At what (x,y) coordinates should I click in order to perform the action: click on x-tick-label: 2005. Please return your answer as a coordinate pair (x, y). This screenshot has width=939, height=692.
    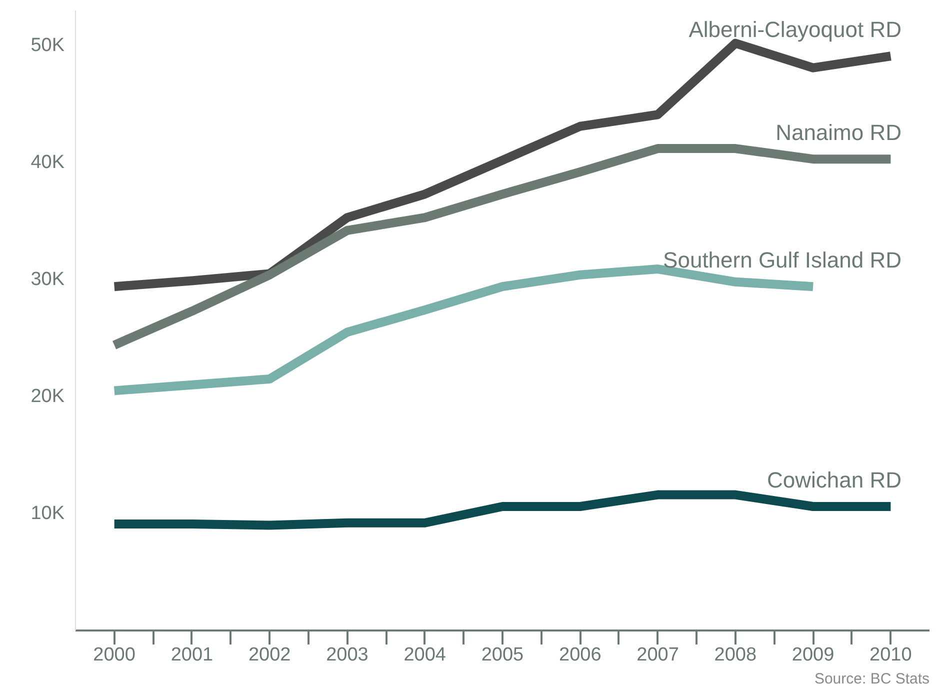
    Looking at the image, I should click on (502, 655).